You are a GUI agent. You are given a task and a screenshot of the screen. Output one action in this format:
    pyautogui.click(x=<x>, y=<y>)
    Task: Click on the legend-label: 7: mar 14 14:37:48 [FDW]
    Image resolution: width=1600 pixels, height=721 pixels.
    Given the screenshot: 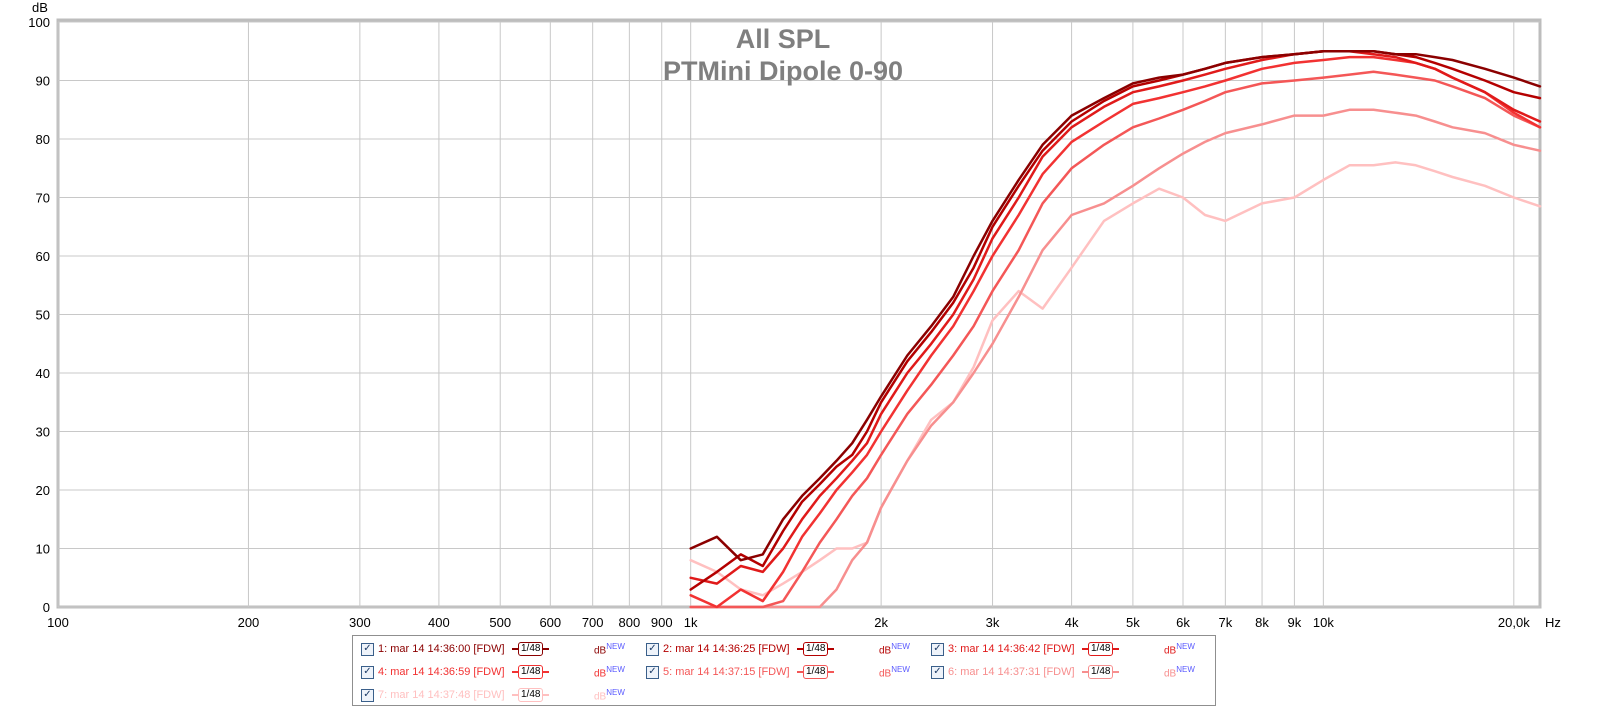 What is the action you would take?
    pyautogui.click(x=441, y=695)
    